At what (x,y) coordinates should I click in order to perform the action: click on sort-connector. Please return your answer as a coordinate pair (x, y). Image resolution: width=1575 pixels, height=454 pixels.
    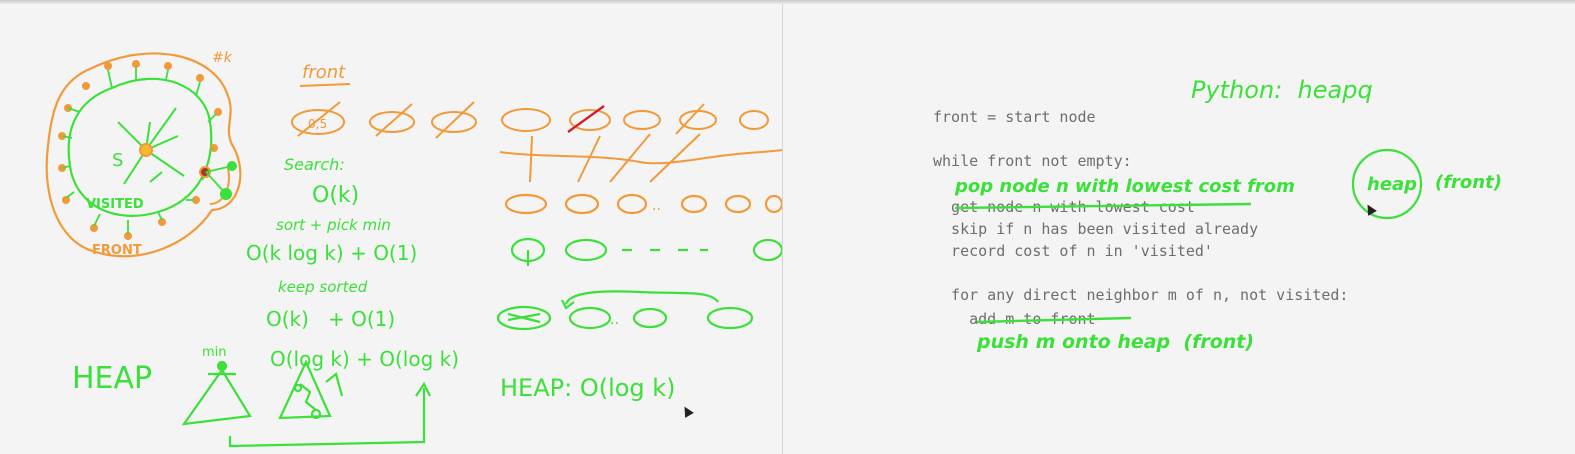
    Looking at the image, I should click on (641, 158).